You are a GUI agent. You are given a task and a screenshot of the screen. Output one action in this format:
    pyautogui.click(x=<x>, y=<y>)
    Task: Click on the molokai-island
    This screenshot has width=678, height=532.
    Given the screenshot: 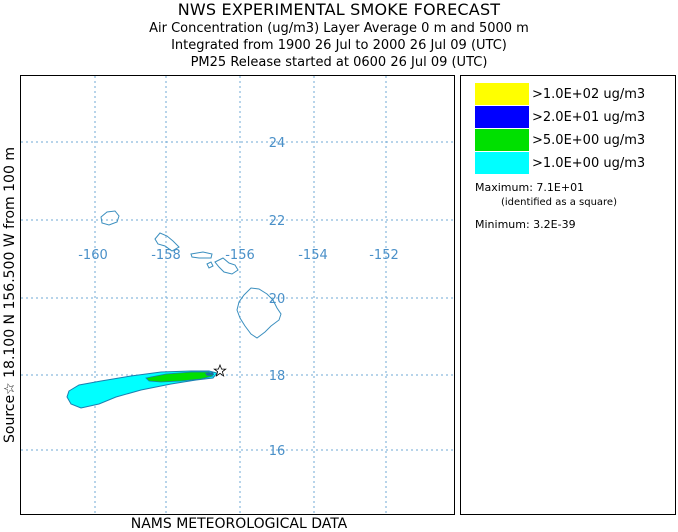 What is the action you would take?
    pyautogui.click(x=201, y=255)
    